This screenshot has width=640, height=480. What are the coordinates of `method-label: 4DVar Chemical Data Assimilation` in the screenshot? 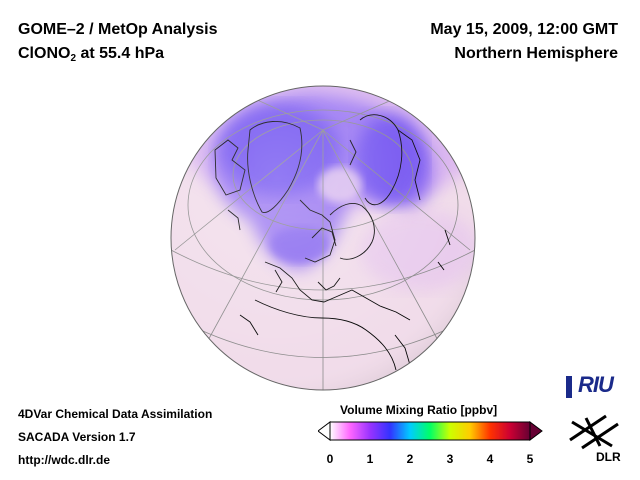 It's located at (115, 414).